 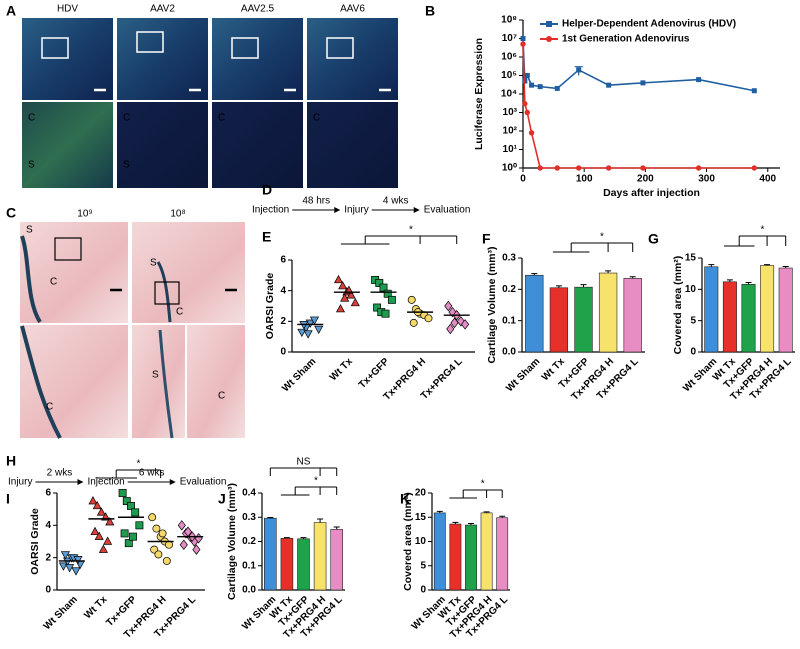 I want to click on y-tick-label: 10, so click(x=421, y=541).